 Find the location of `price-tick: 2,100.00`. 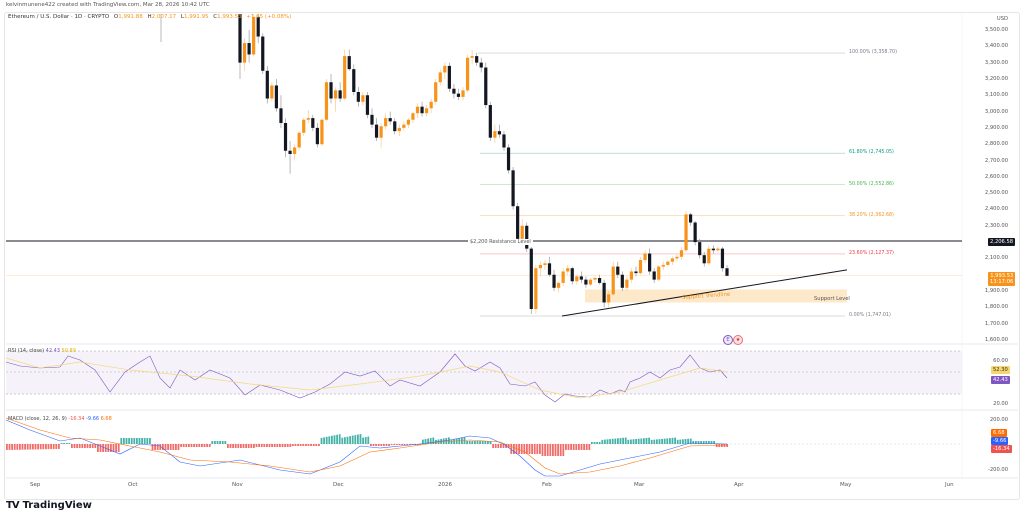

price-tick: 2,100.00 is located at coordinates (996, 258).